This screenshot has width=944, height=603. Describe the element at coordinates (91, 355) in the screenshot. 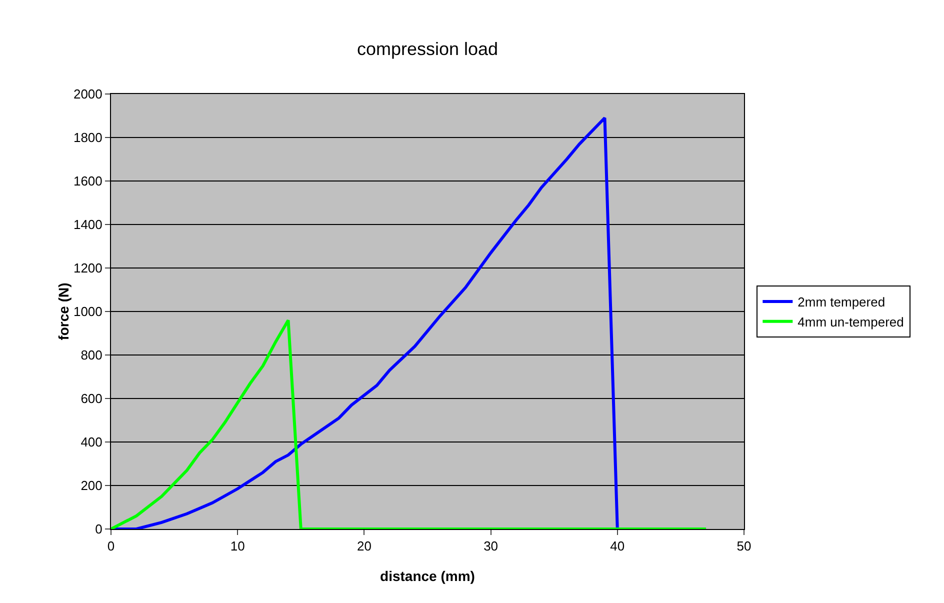

I see `y-tick-label: 800` at that location.